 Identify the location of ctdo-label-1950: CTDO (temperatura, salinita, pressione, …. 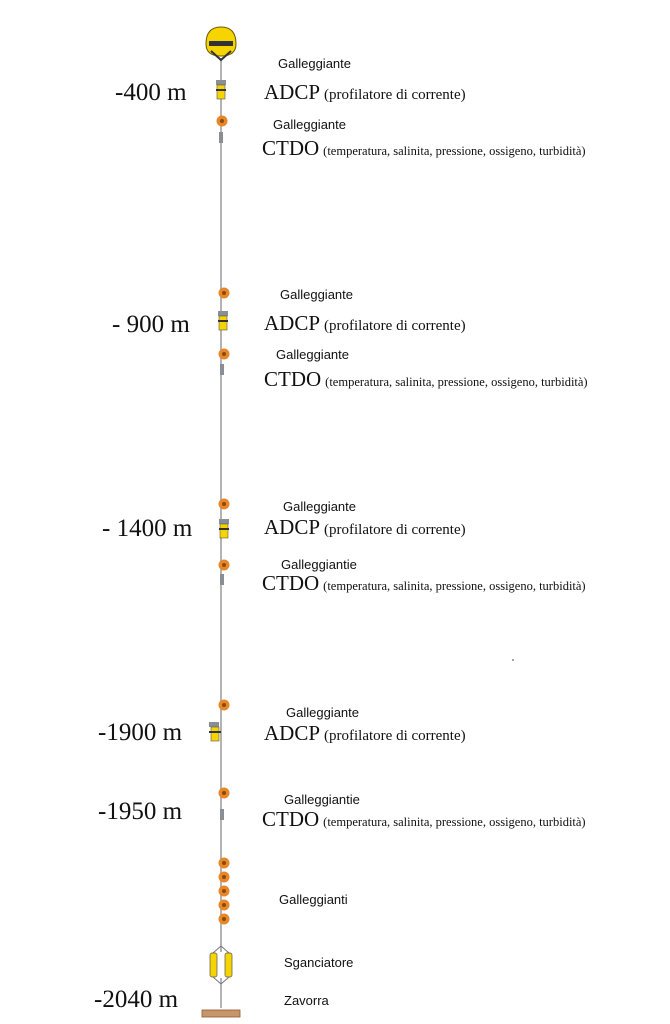
(424, 819).